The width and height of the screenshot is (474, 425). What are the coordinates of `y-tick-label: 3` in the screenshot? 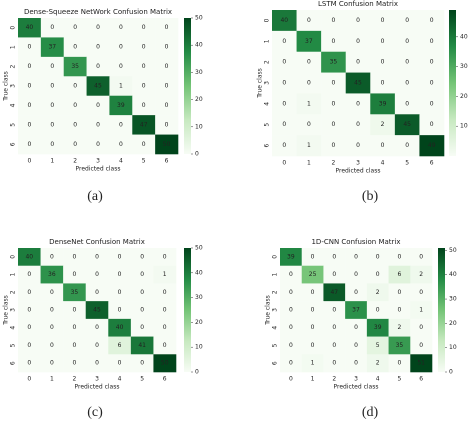 It's located at (267, 83).